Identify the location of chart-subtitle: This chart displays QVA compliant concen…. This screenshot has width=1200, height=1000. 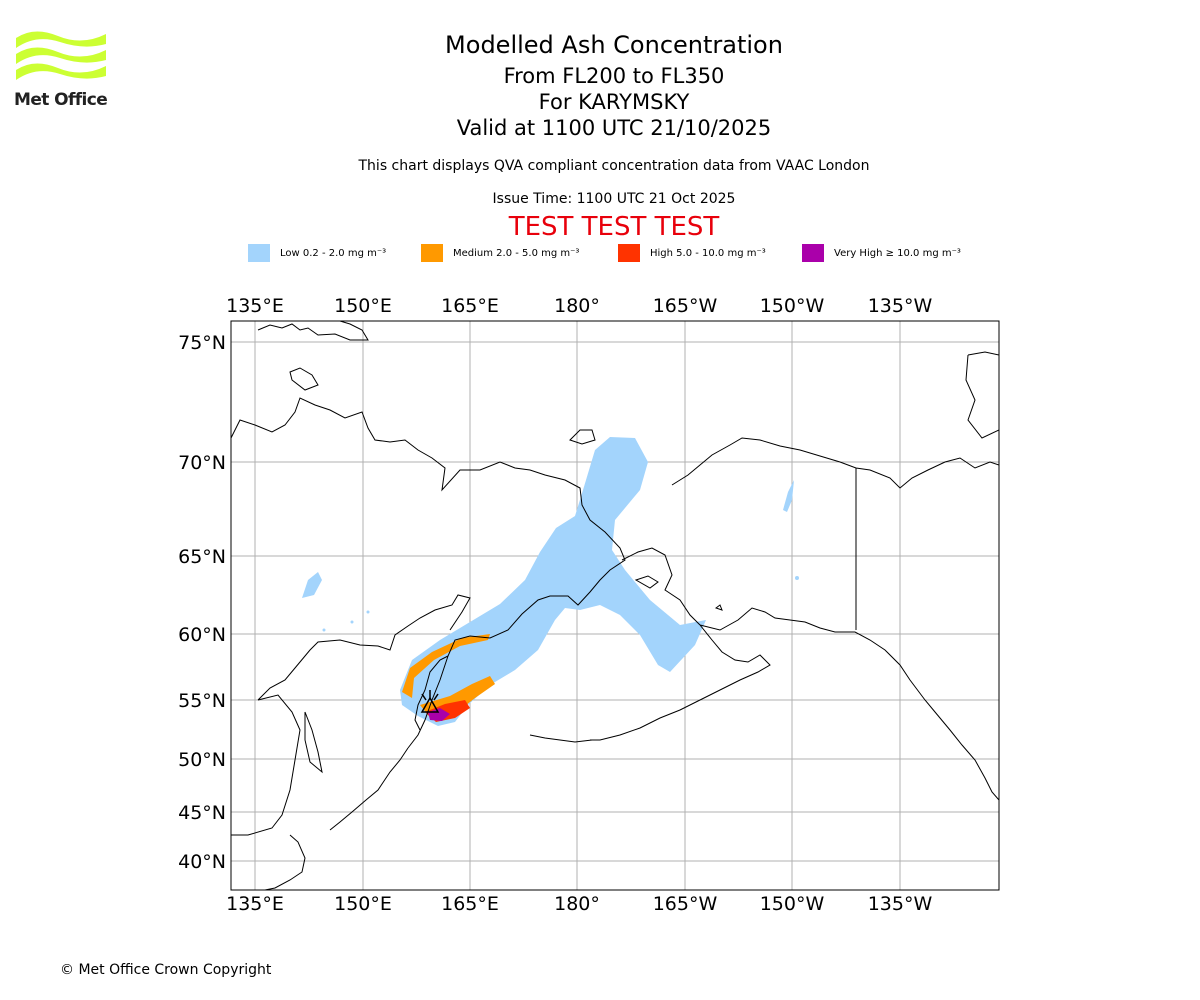
(614, 166).